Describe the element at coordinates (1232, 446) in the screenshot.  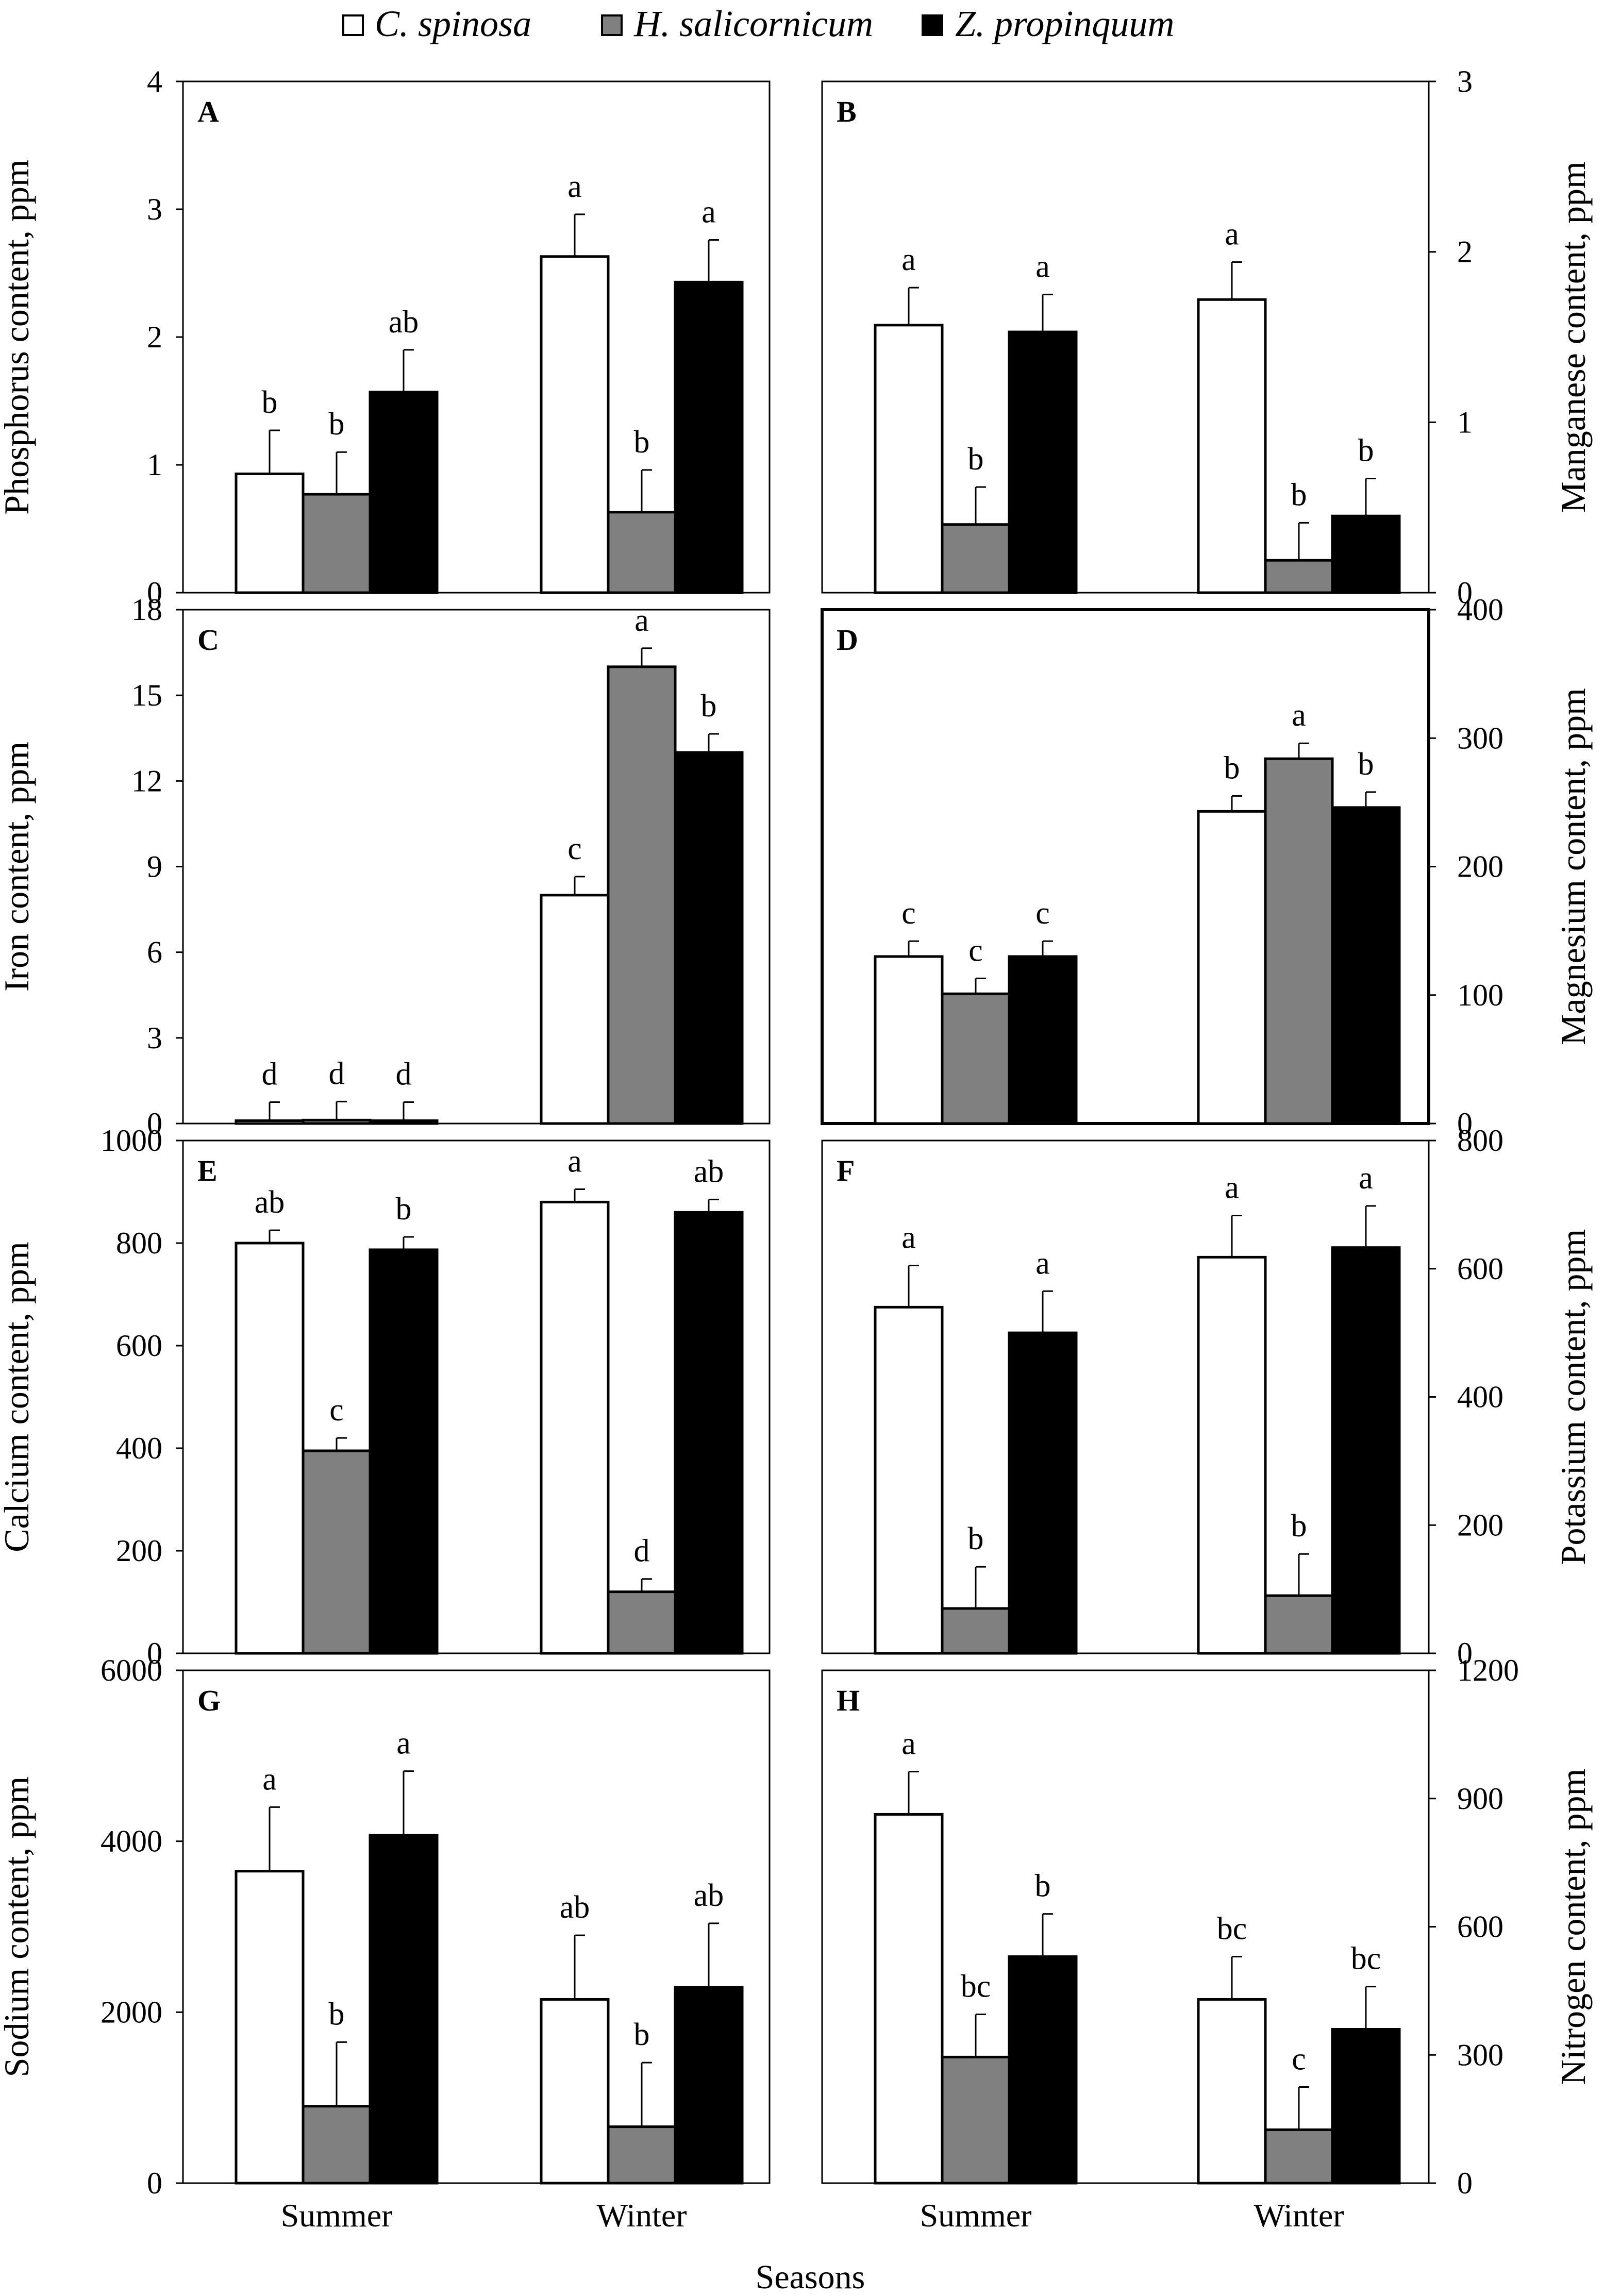
I see `panel-b-winter-c-spinosa-bar` at that location.